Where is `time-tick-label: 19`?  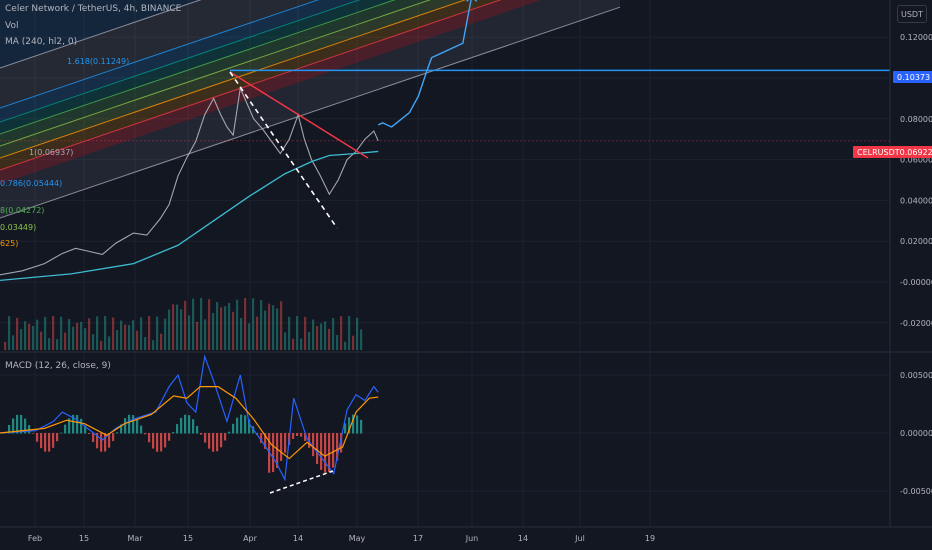
time-tick-label: 19 is located at coordinates (650, 538).